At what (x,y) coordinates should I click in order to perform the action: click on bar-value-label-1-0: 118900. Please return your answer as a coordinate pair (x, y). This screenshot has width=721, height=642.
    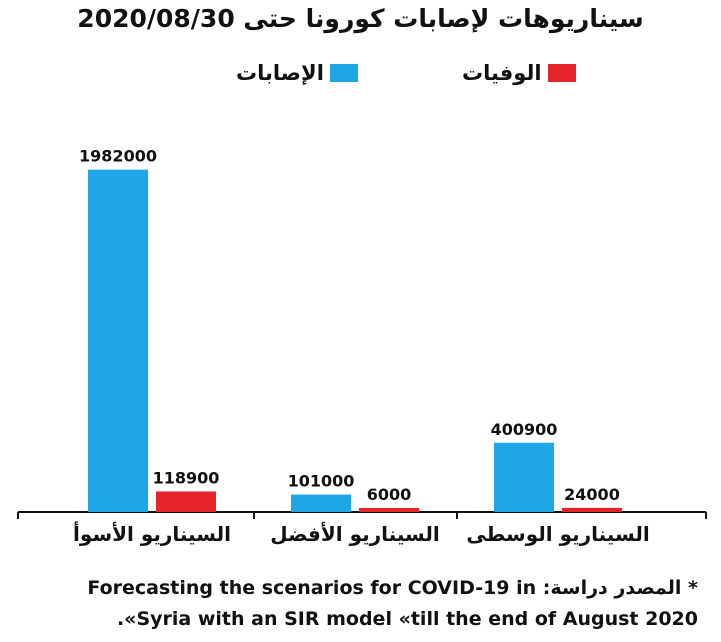
    Looking at the image, I should click on (186, 477).